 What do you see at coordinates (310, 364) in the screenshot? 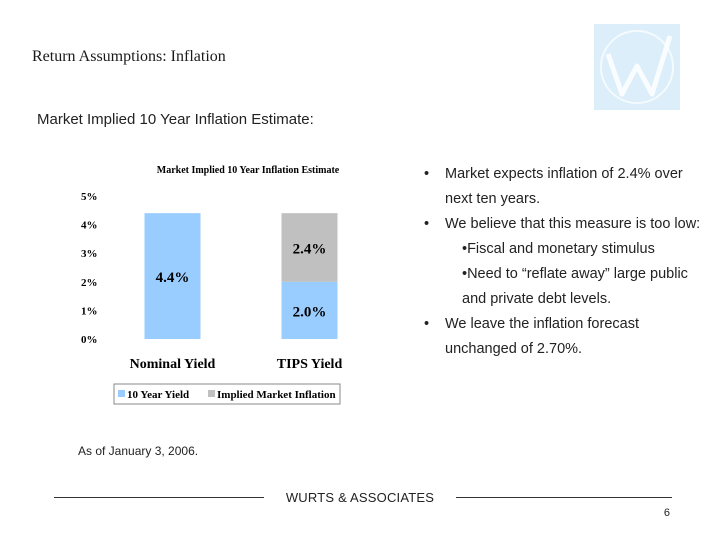
I see `x-category-label: TIPS Yield` at bounding box center [310, 364].